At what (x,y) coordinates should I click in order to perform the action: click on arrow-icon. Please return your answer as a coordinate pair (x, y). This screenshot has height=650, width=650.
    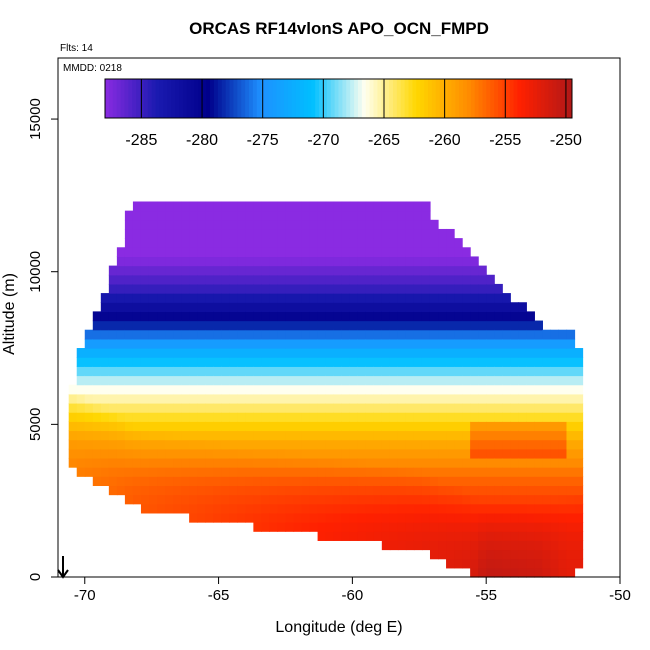
    Looking at the image, I should click on (63, 567).